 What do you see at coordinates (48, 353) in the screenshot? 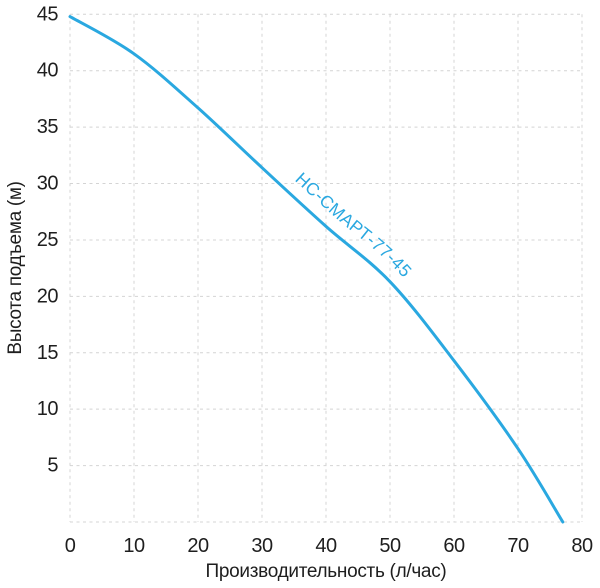
I see `y-tick-label: 15` at bounding box center [48, 353].